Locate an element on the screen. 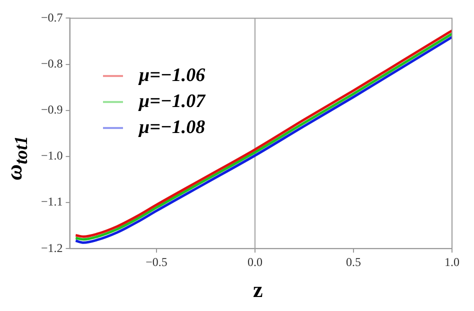  x-tick-label: −0.5 is located at coordinates (157, 261).